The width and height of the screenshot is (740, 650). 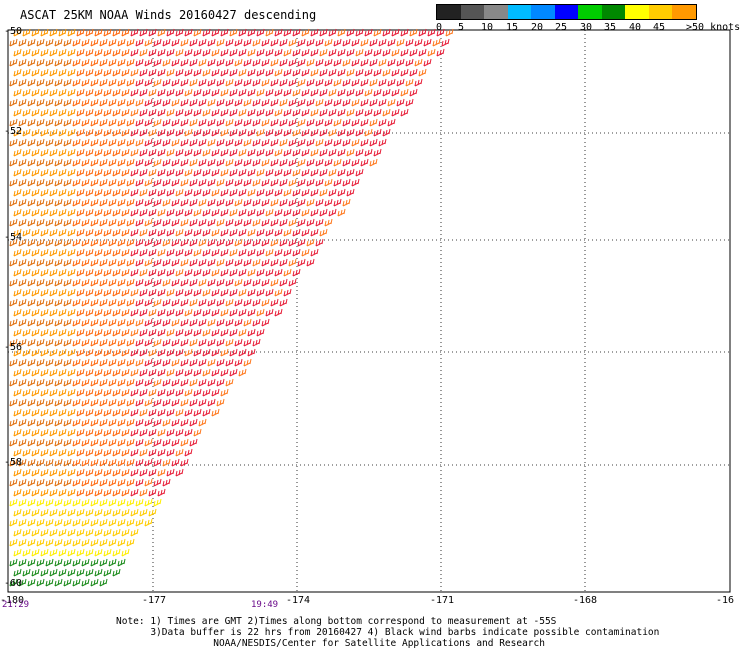 What do you see at coordinates (472, 12) in the screenshot?
I see `legend-swatch` at bounding box center [472, 12].